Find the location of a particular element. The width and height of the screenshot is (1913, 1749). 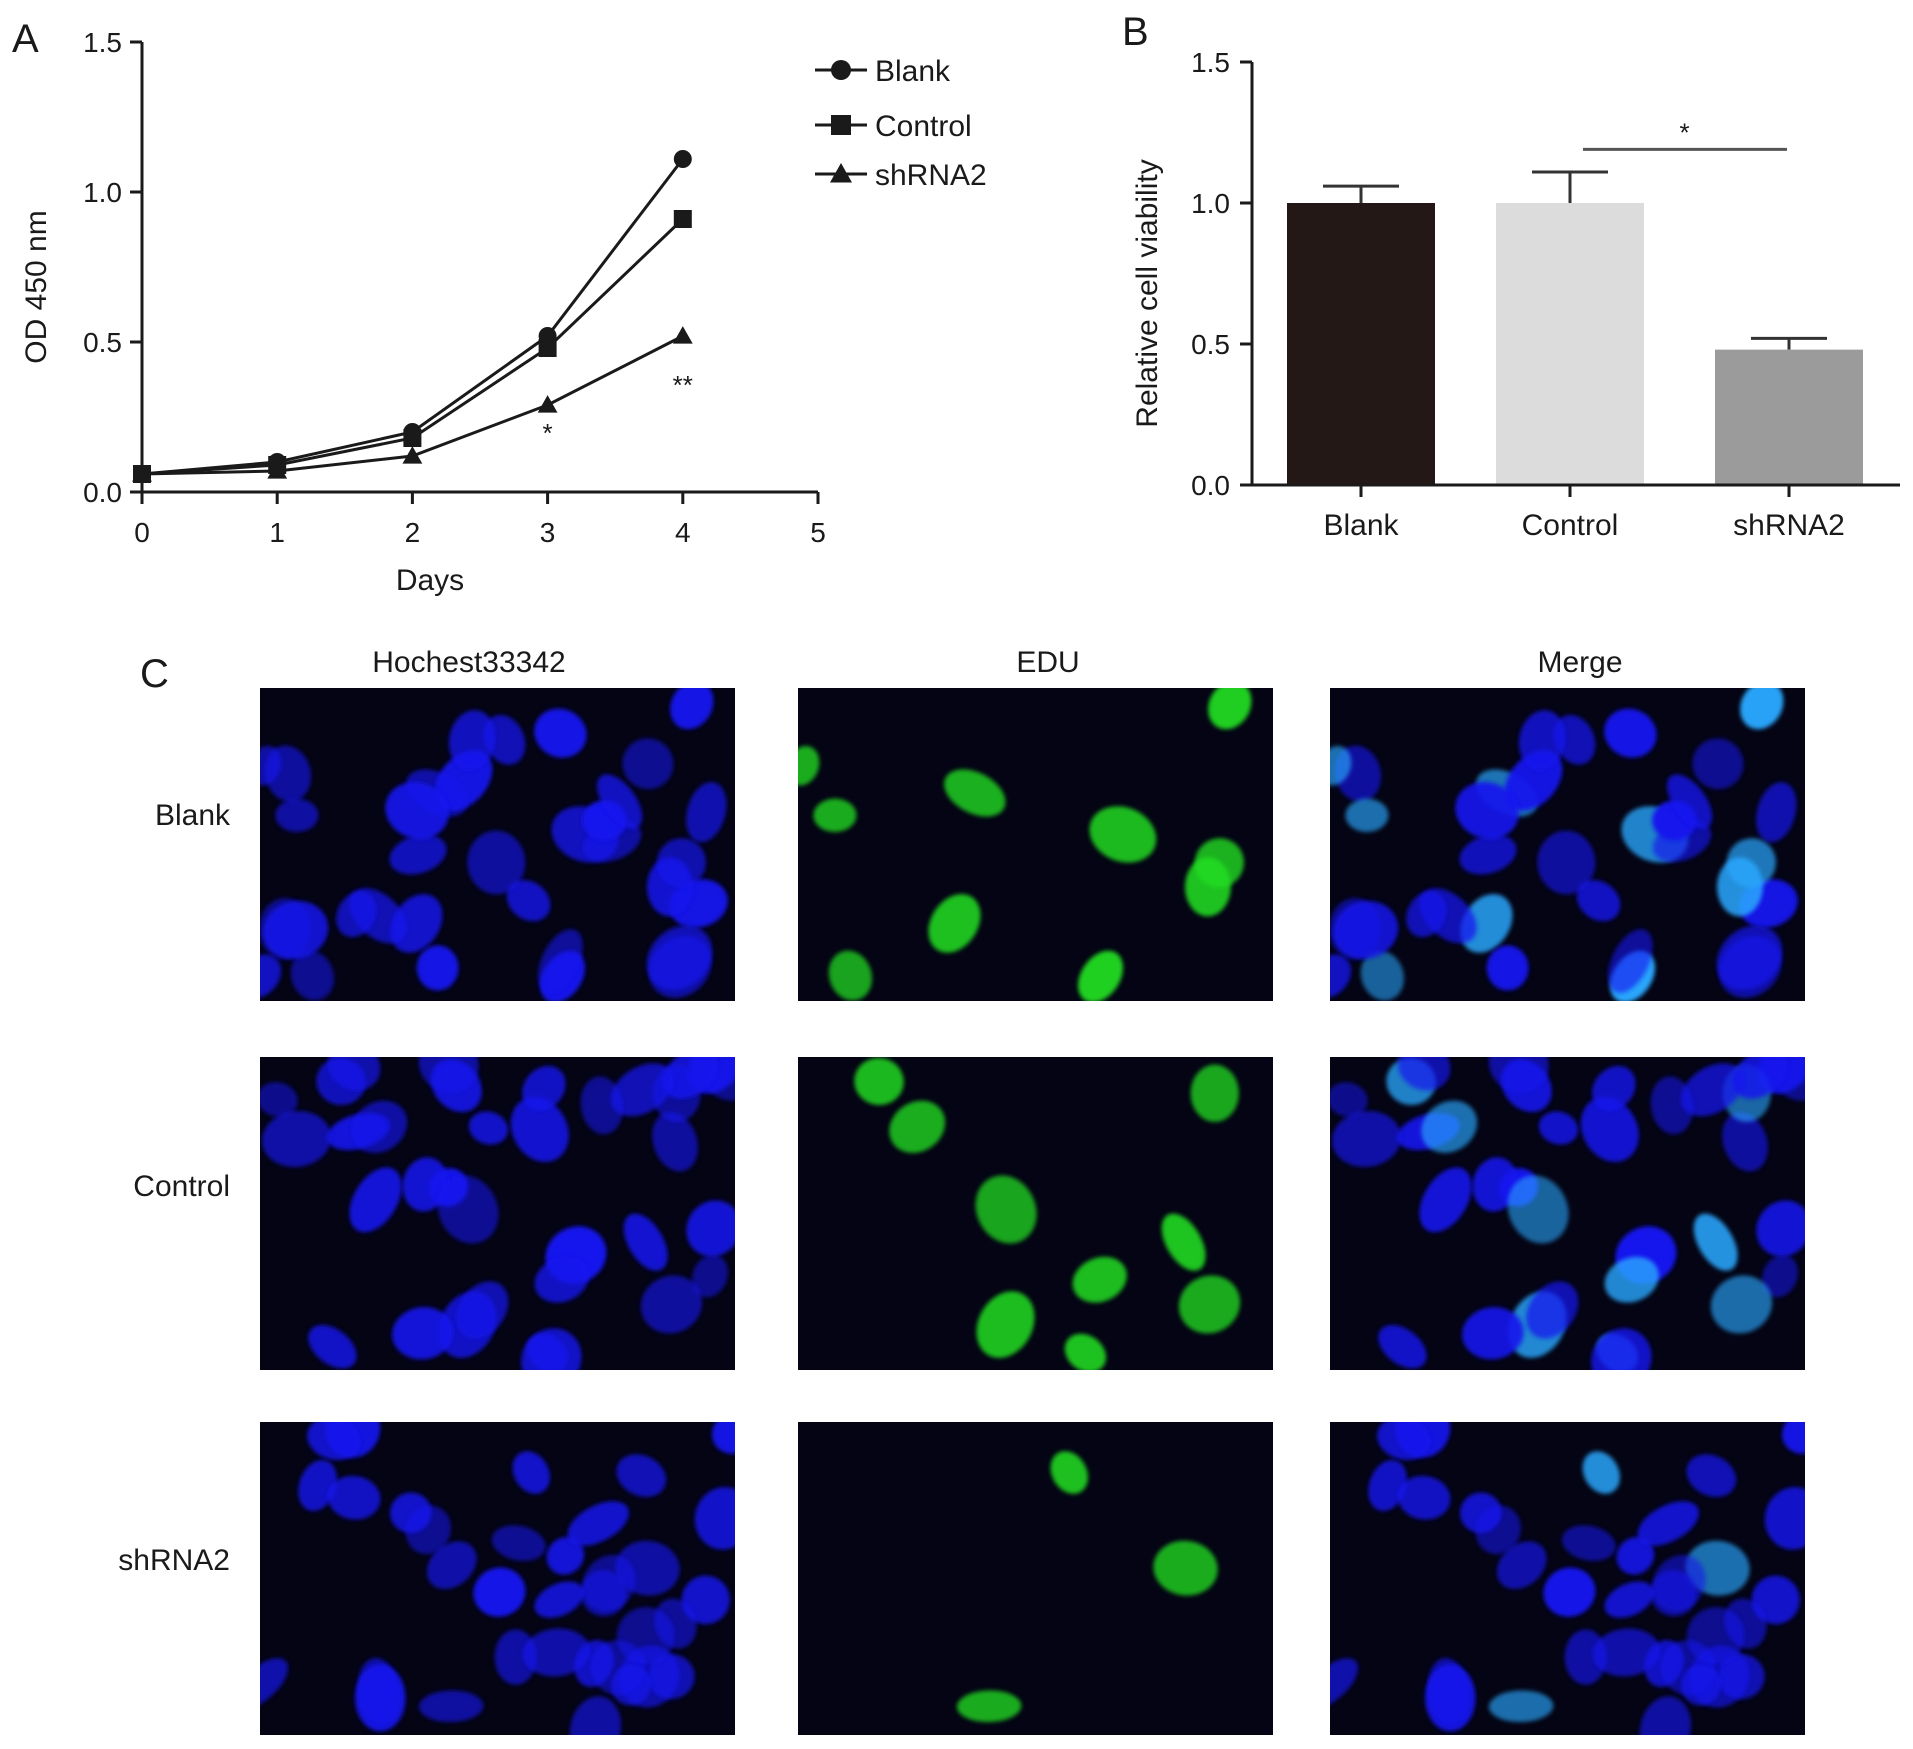

data-point-shrna2 is located at coordinates (547, 404).